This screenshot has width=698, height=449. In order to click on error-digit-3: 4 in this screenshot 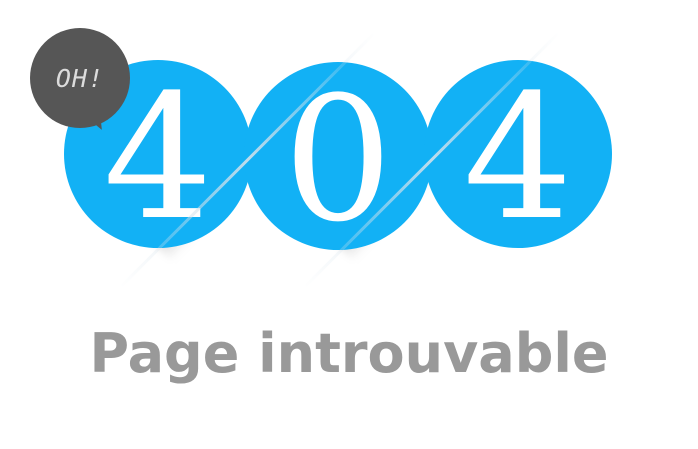, I will do `click(518, 154)`.